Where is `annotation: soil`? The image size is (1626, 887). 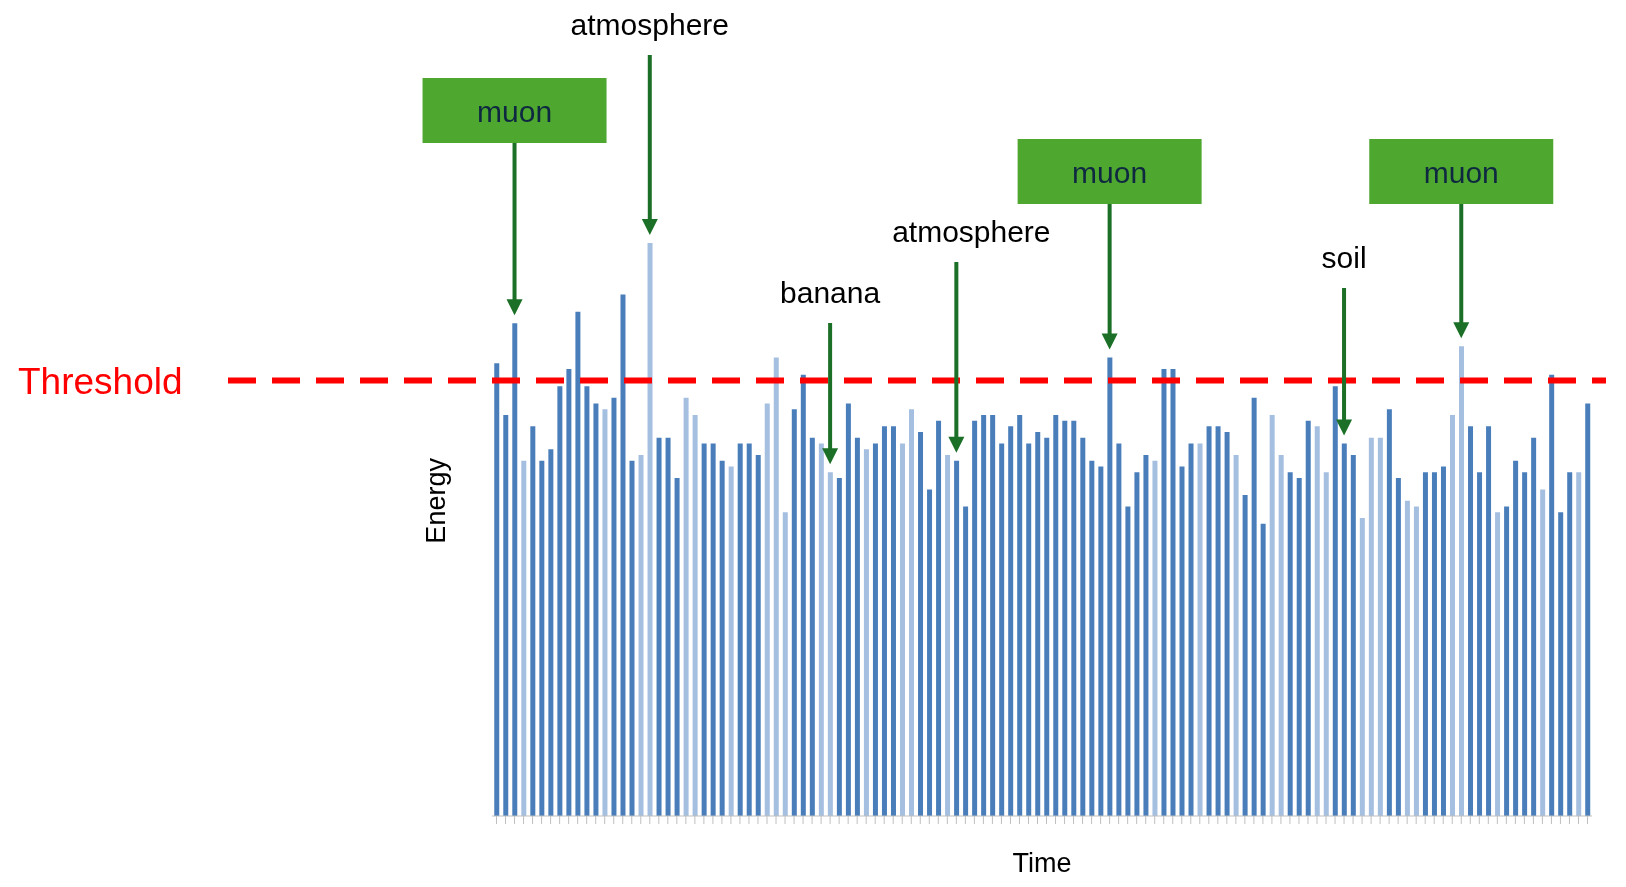
annotation: soil is located at coordinates (1344, 257).